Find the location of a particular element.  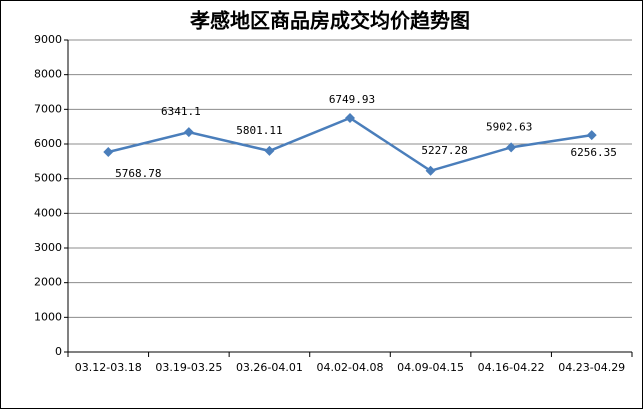

x-tick-label: 04.09-04.15 is located at coordinates (430, 367).